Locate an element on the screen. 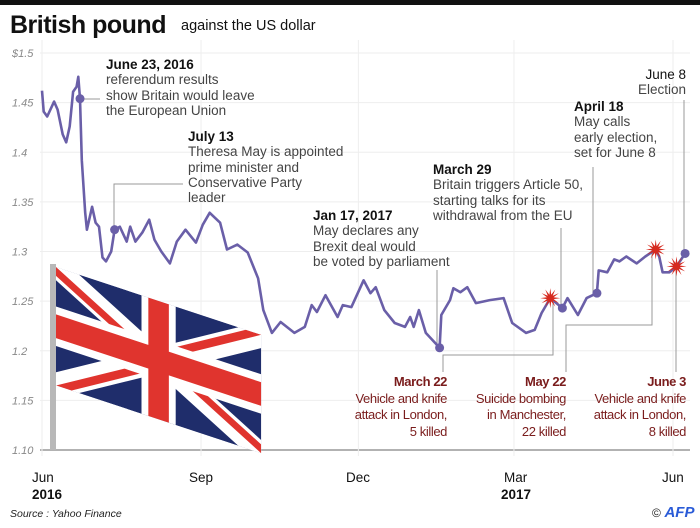 This screenshot has width=700, height=528. annotation-heading: June 23, 2016 is located at coordinates (150, 64).